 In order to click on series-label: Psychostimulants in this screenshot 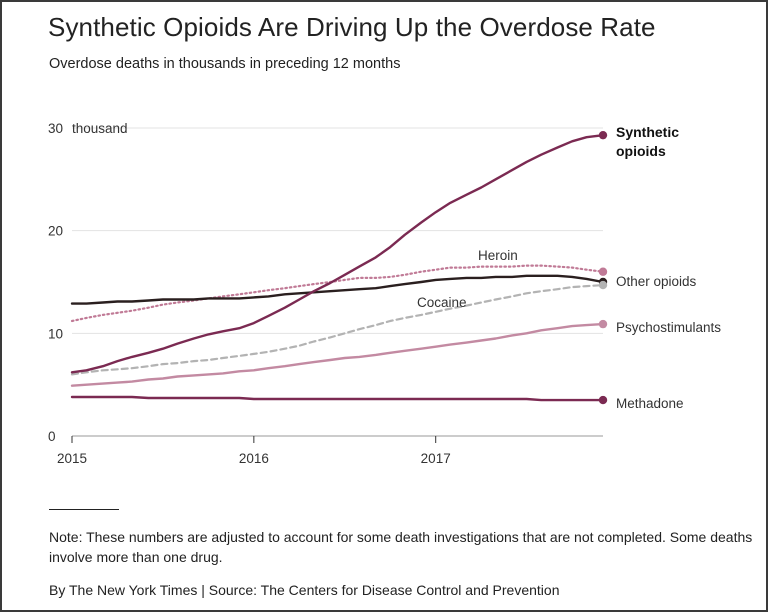, I will do `click(668, 327)`.